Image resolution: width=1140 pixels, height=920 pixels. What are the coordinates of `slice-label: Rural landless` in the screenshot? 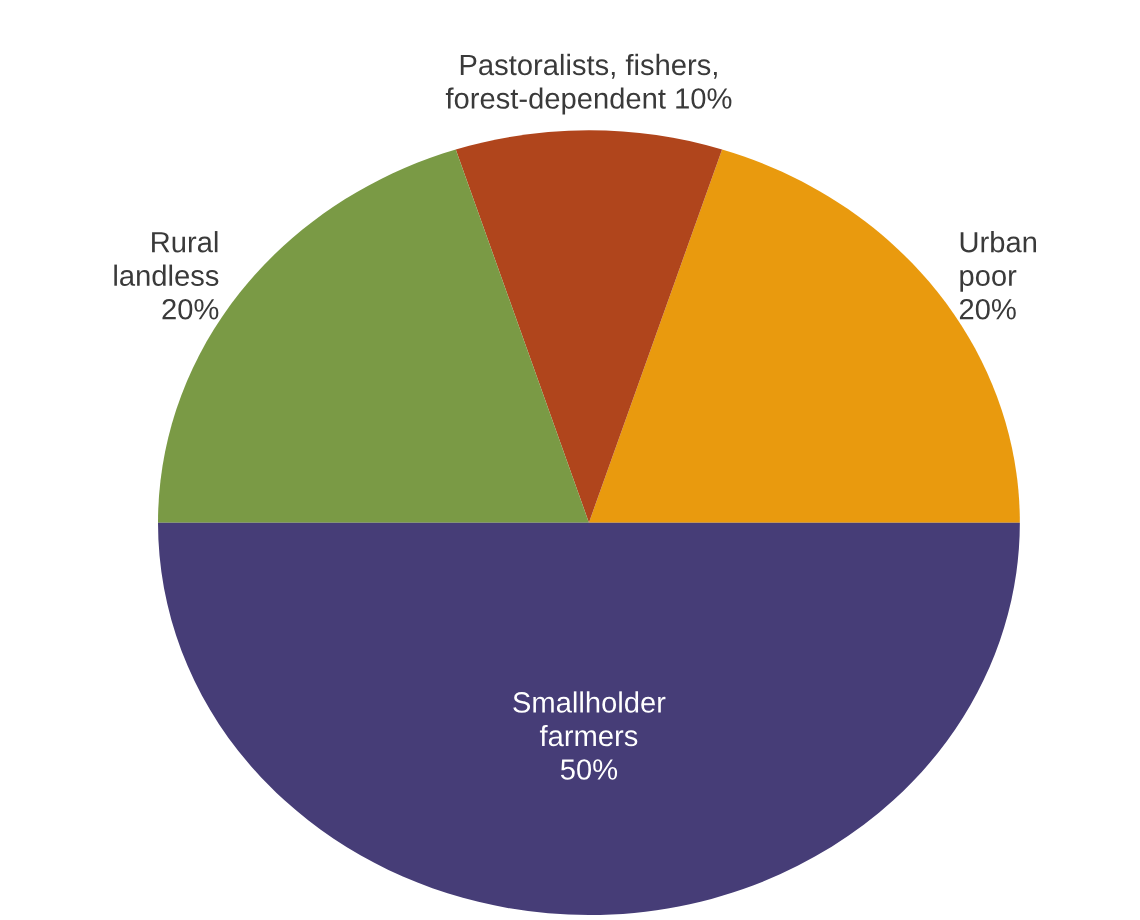 It's located at (166, 259).